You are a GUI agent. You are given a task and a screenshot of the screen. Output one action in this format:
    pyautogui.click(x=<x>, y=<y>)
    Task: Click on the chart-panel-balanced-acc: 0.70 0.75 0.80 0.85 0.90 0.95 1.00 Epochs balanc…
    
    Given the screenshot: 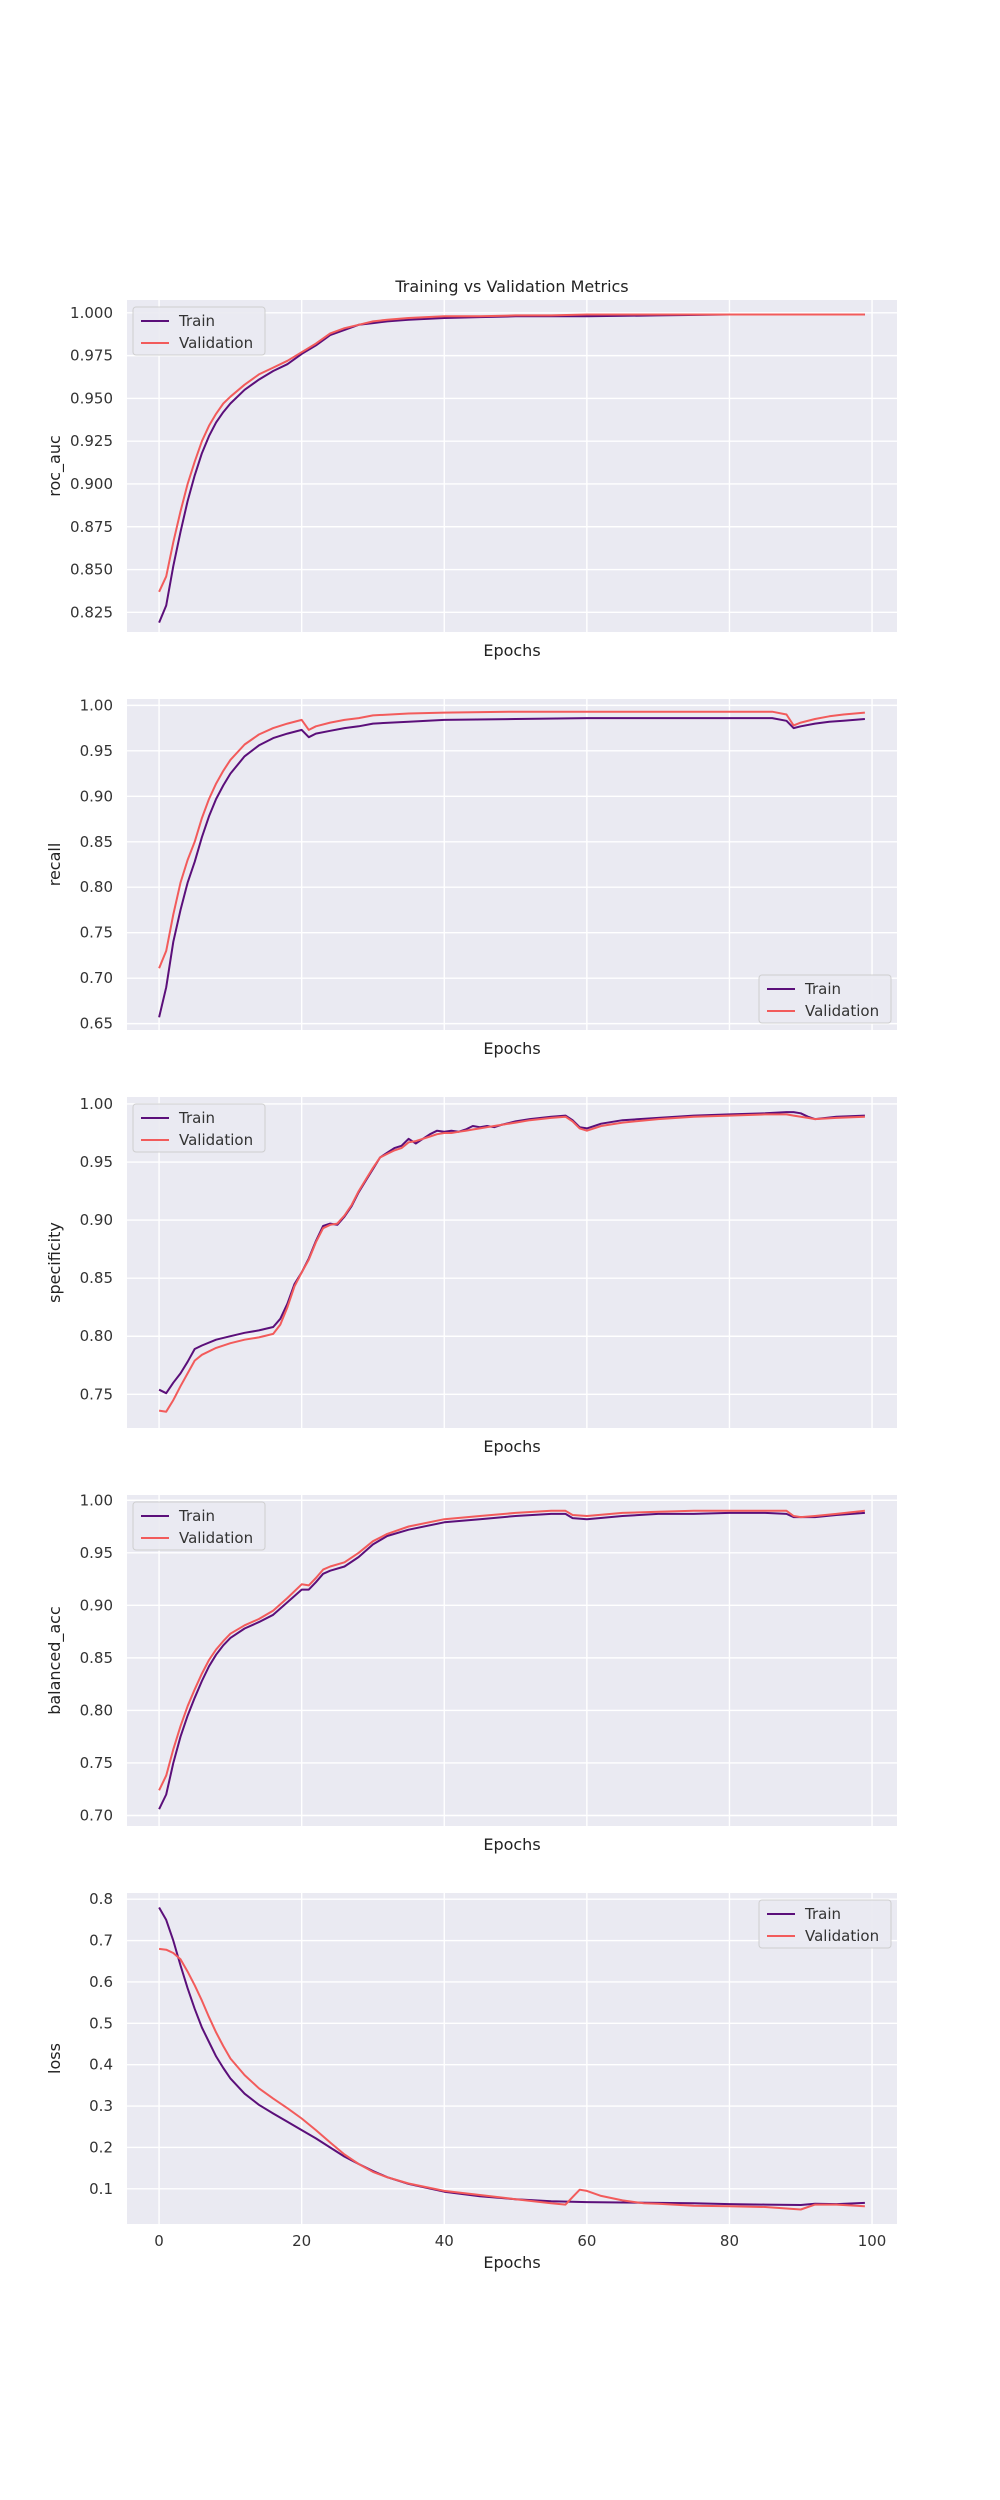 What is the action you would take?
    pyautogui.click(x=471, y=1672)
    